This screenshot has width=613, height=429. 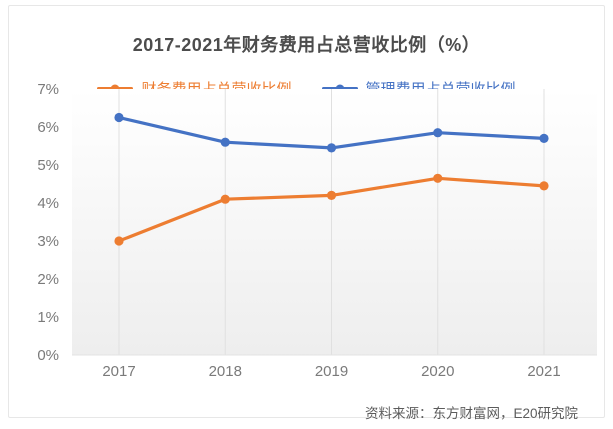 What do you see at coordinates (543, 371) in the screenshot?
I see `x-tick-label-2021: 2021` at bounding box center [543, 371].